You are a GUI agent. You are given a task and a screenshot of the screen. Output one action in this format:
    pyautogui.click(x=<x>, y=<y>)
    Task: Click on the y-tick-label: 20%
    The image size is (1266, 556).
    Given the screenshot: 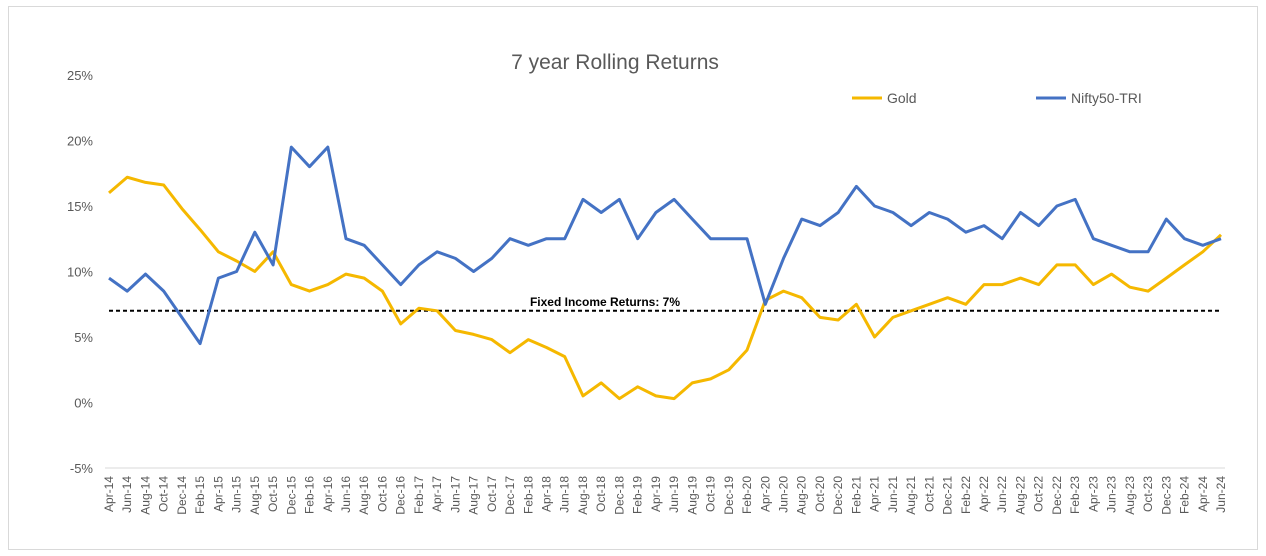 What is the action you would take?
    pyautogui.click(x=80, y=141)
    